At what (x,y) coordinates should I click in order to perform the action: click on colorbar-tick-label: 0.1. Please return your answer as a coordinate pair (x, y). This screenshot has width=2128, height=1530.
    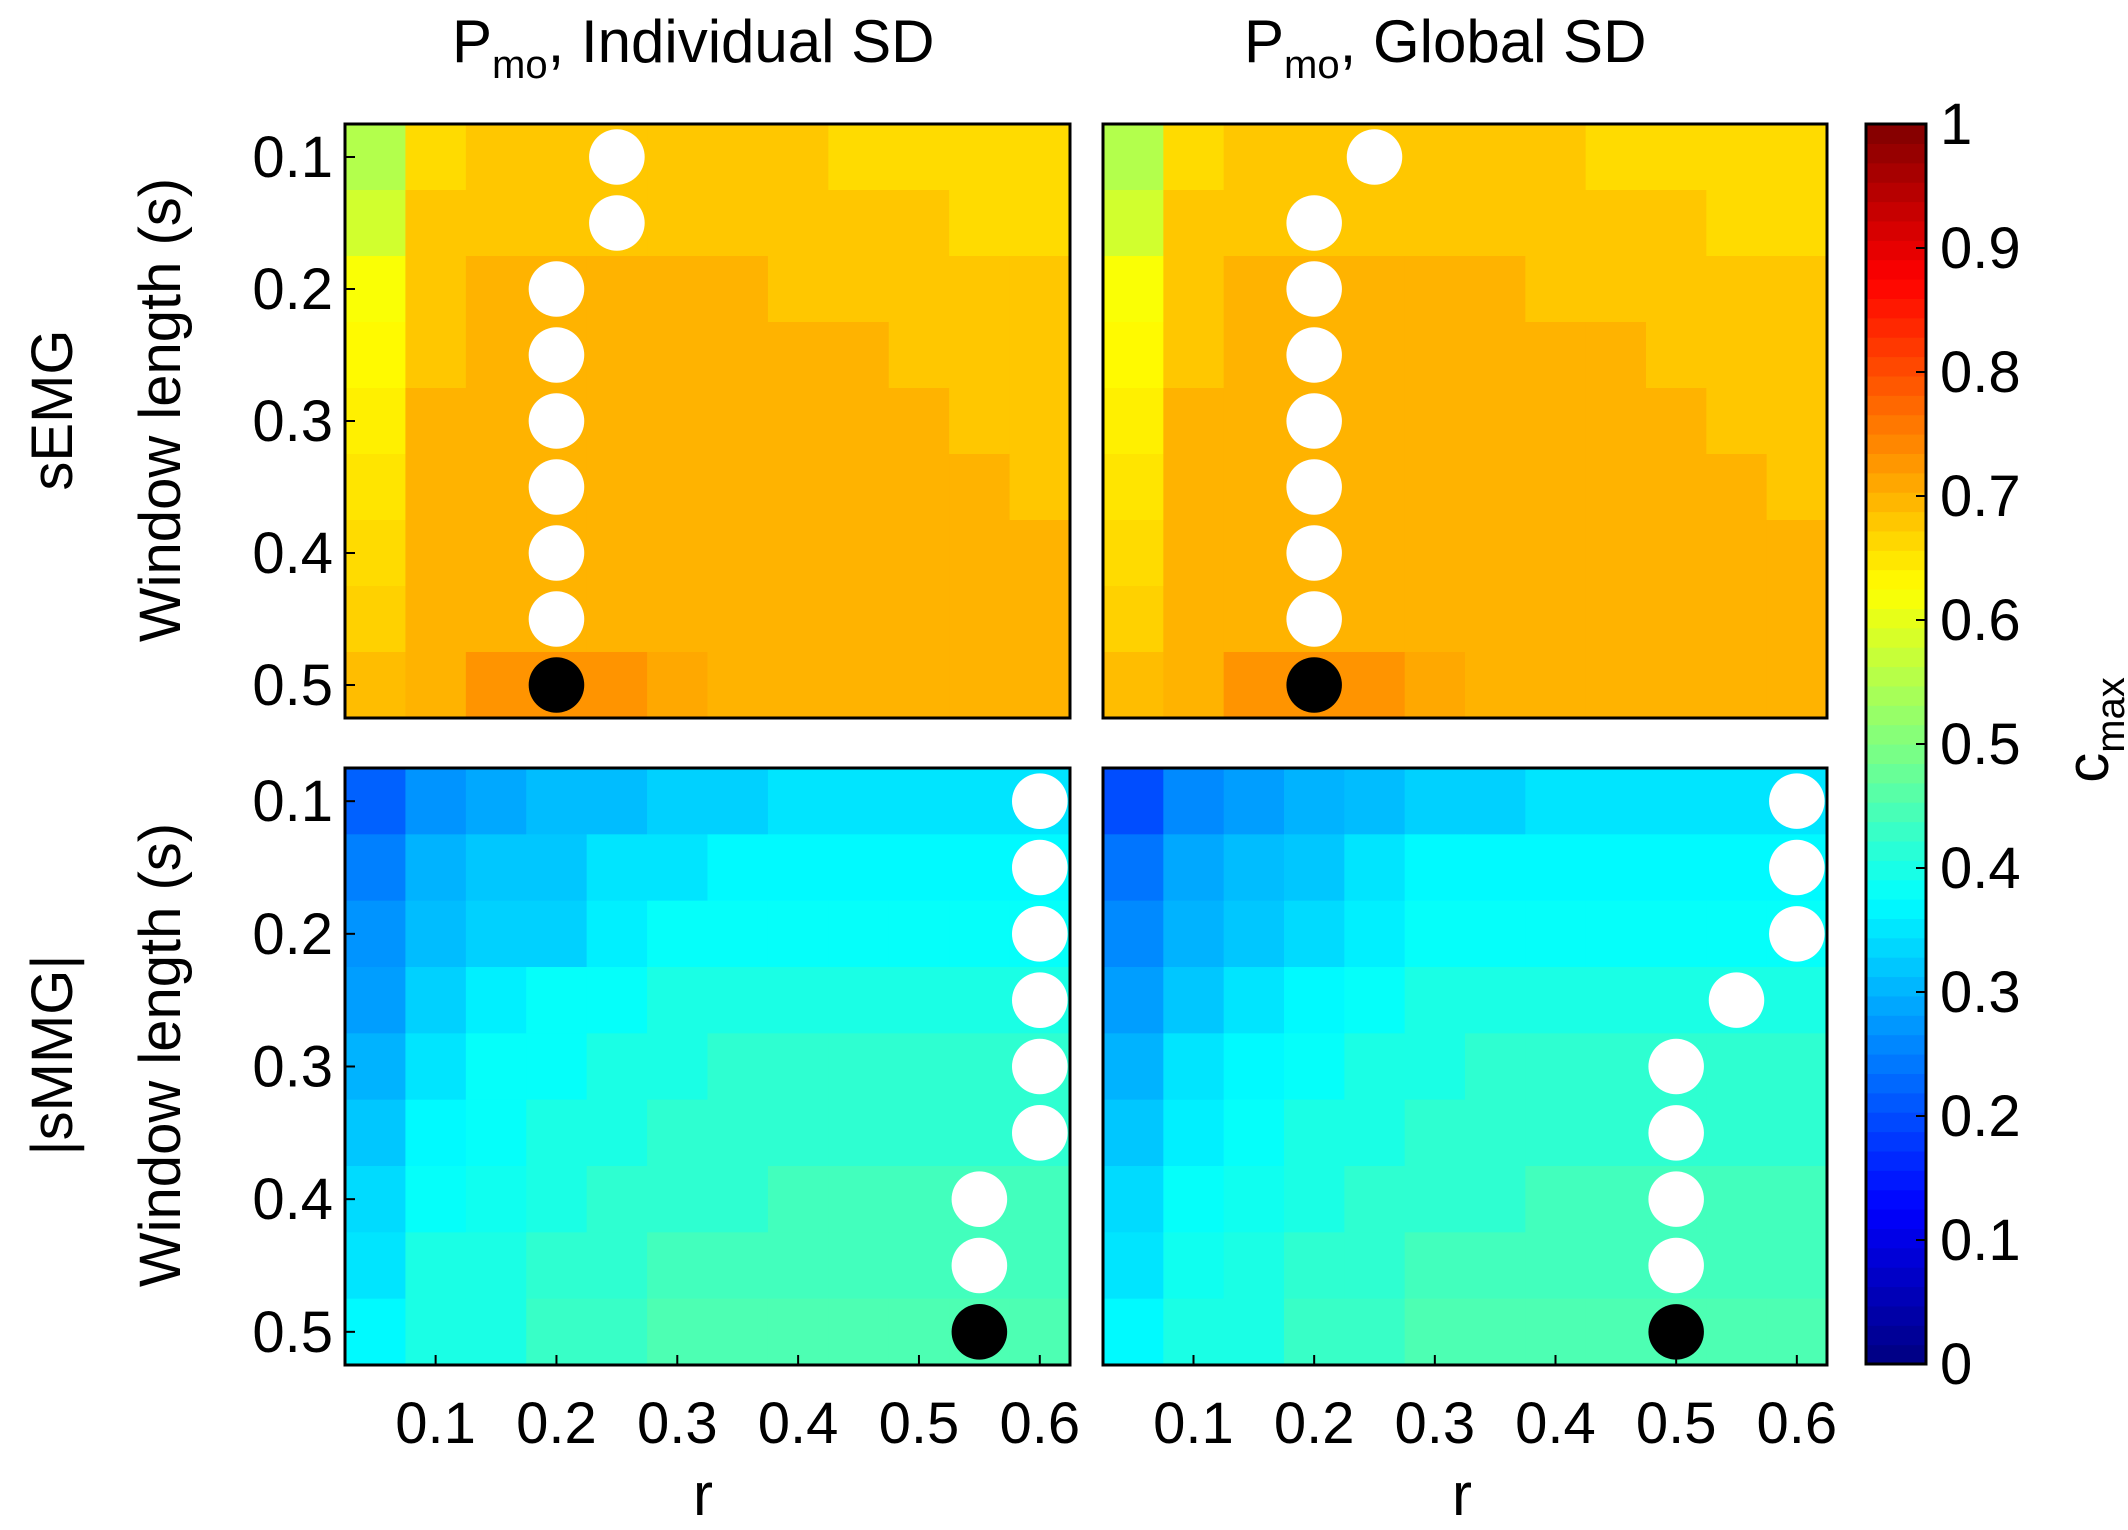
    Looking at the image, I should click on (1980, 1240).